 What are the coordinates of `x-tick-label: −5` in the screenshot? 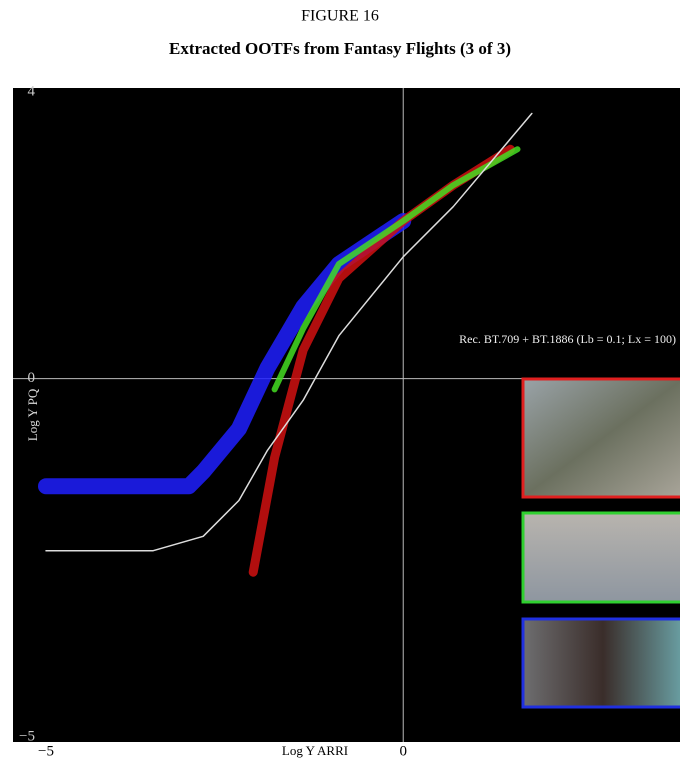 It's located at (46, 751).